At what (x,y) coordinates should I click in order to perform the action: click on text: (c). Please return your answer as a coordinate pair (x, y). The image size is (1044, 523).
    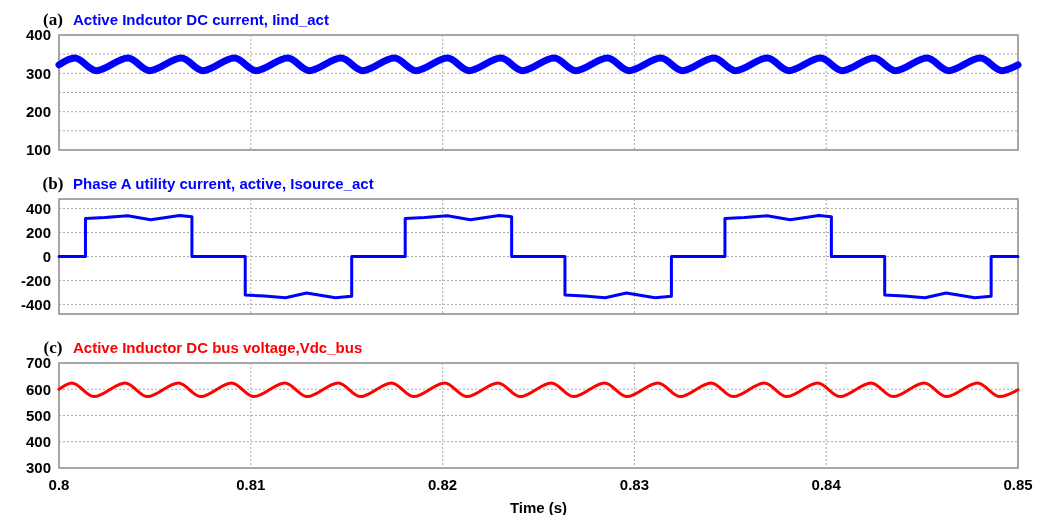
    Looking at the image, I should click on (53, 347).